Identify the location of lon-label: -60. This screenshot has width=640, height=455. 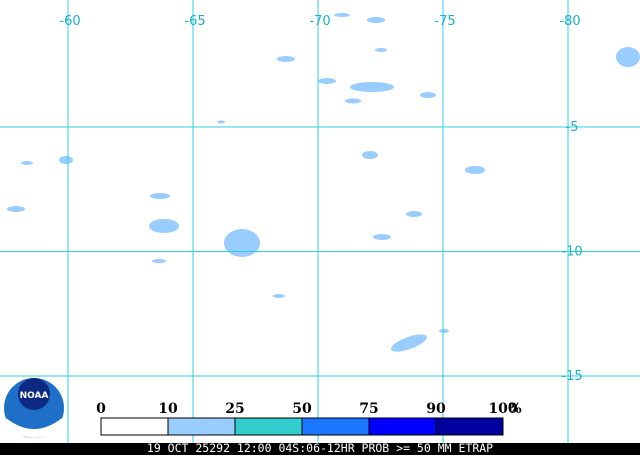
(69, 21).